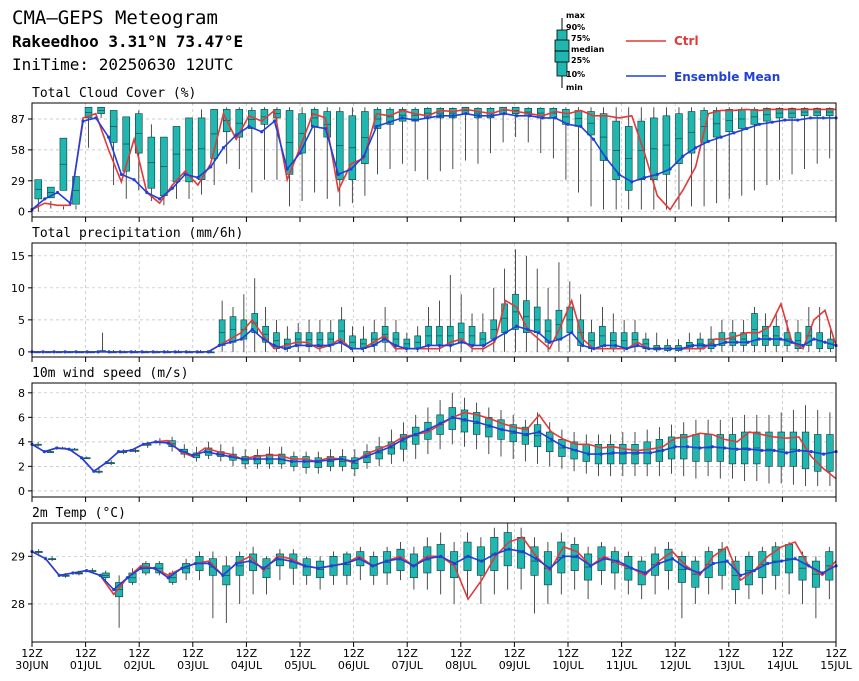  What do you see at coordinates (21, 393) in the screenshot?
I see `y-tick-label: 8` at bounding box center [21, 393].